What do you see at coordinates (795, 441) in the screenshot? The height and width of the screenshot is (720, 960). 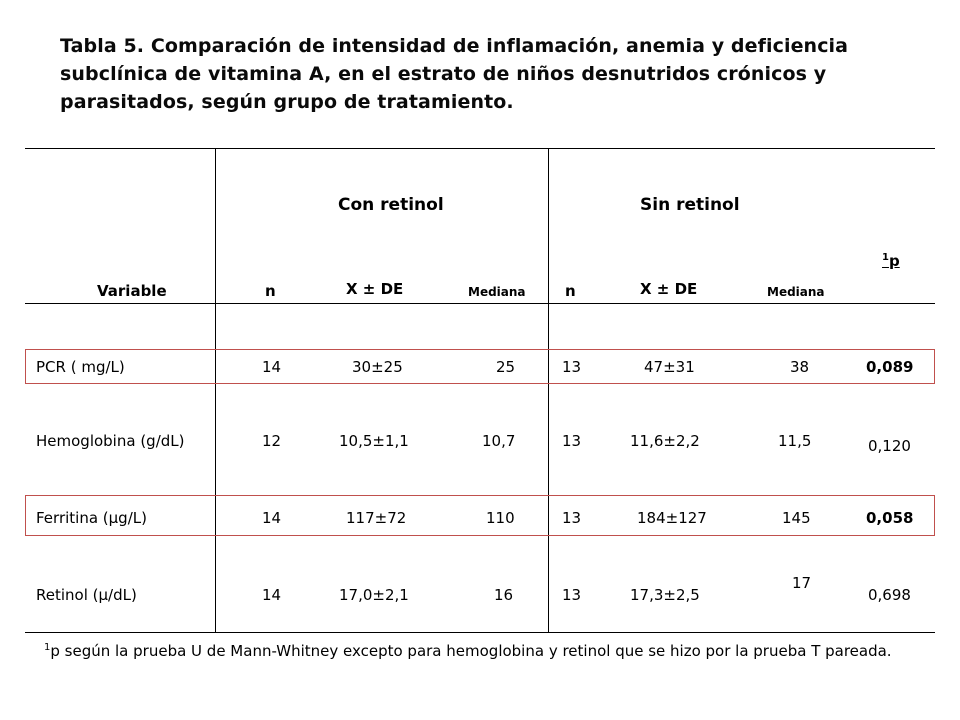 I see `cell-median-sin: 11,5` at bounding box center [795, 441].